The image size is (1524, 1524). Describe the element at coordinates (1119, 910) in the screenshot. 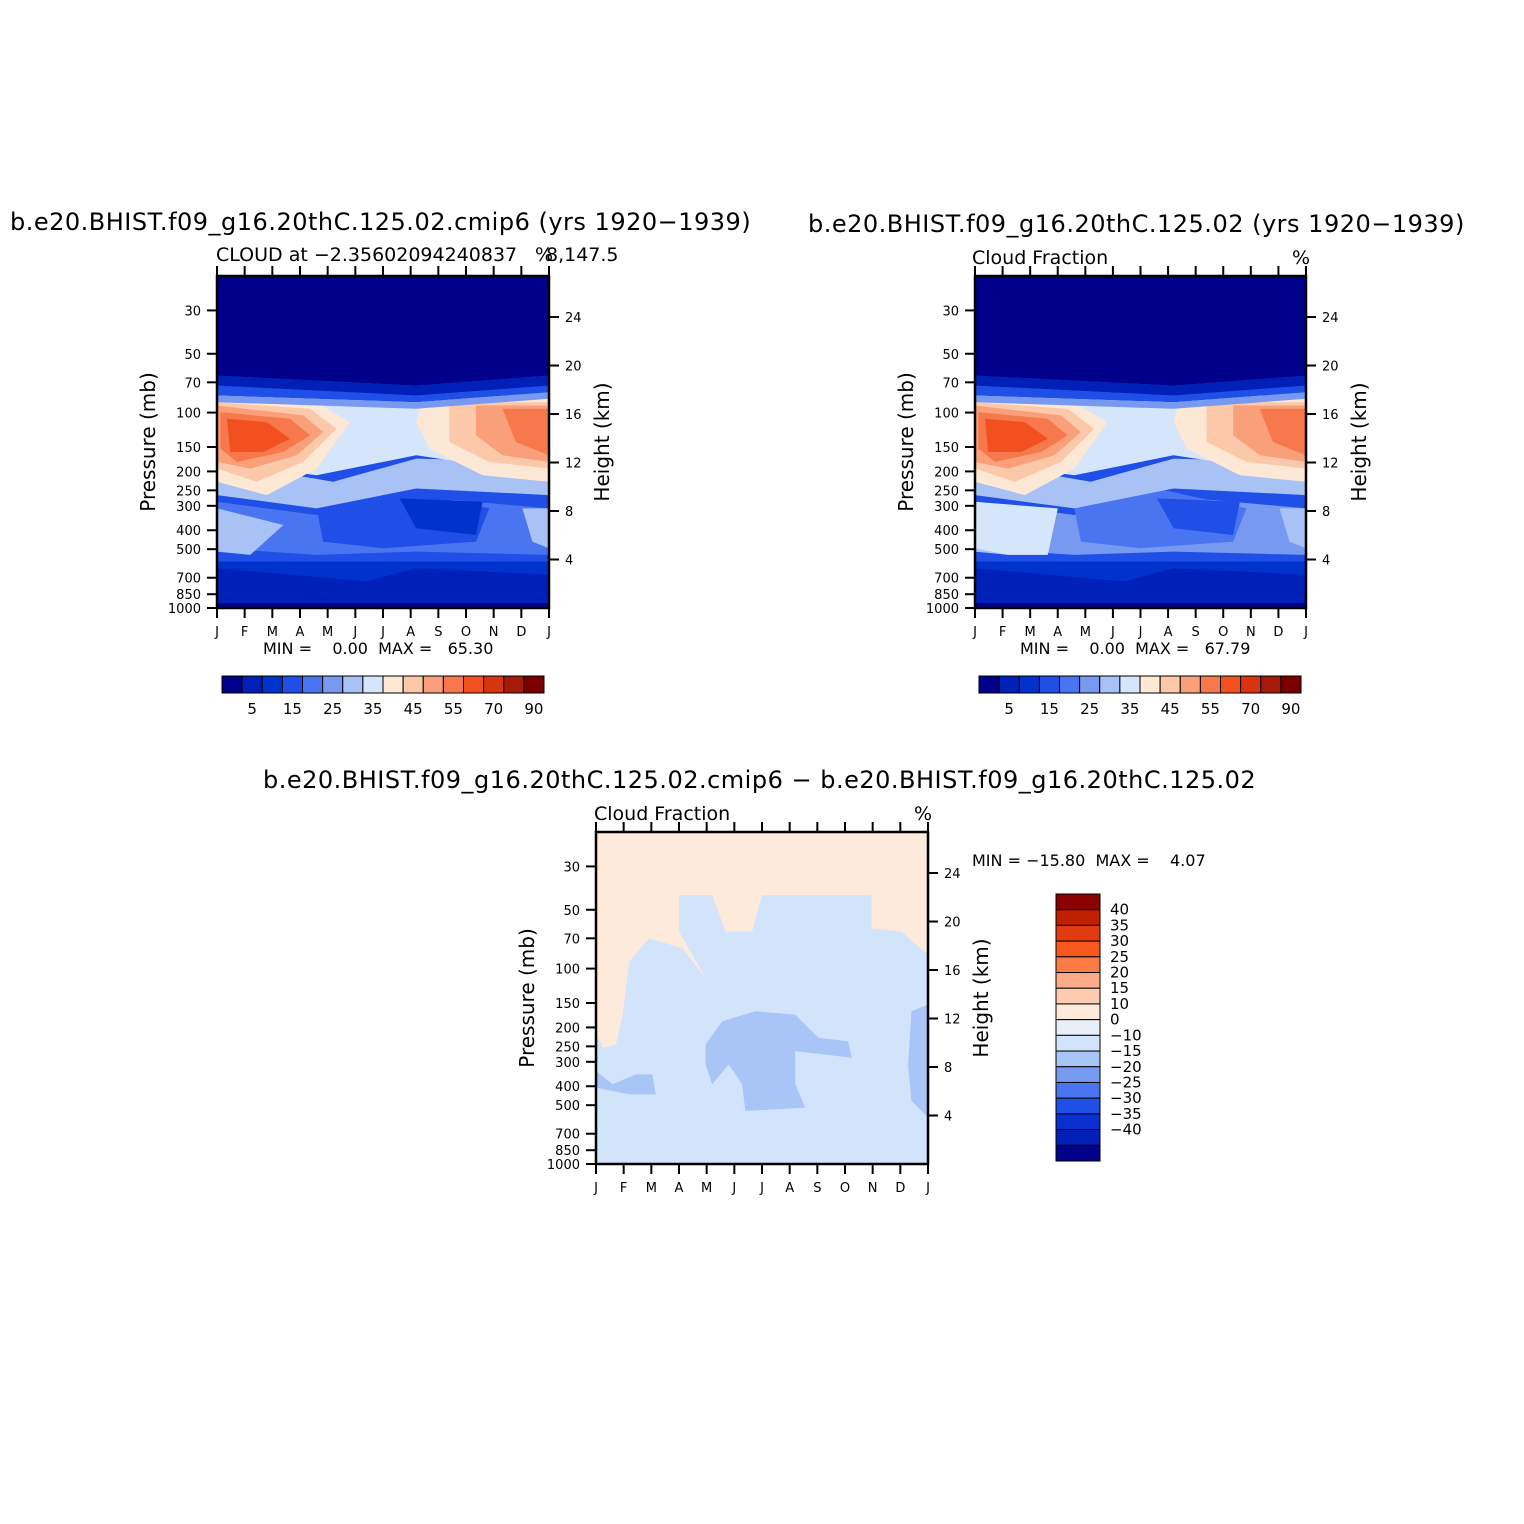

I see `colorbar-label: 40` at that location.